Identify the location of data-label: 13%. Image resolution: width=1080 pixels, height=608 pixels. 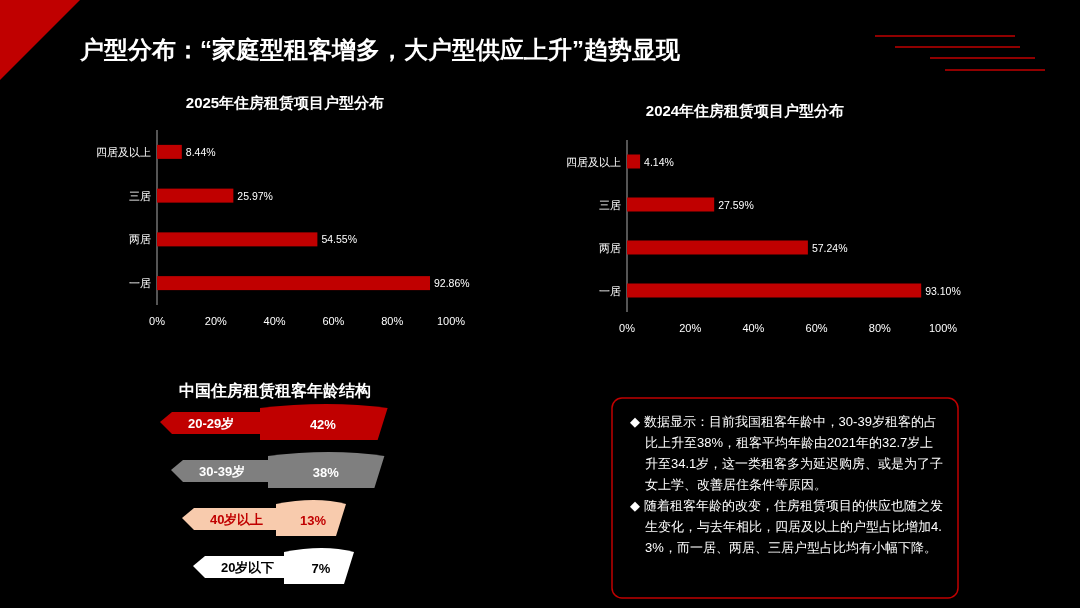
(313, 520).